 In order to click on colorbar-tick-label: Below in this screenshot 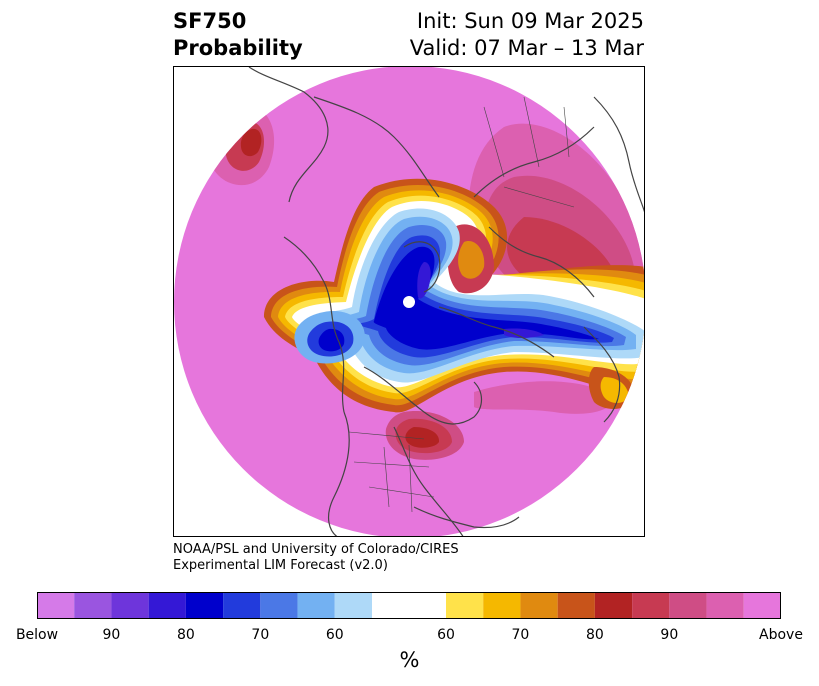, I will do `click(37, 635)`.